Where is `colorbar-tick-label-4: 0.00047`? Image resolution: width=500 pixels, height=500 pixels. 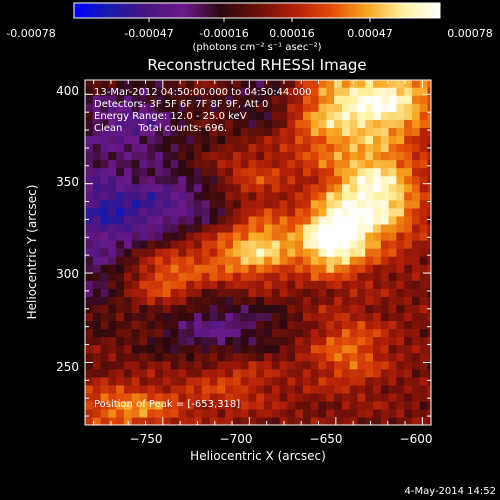
colorbar-tick-label-4: 0.00047 is located at coordinates (370, 33).